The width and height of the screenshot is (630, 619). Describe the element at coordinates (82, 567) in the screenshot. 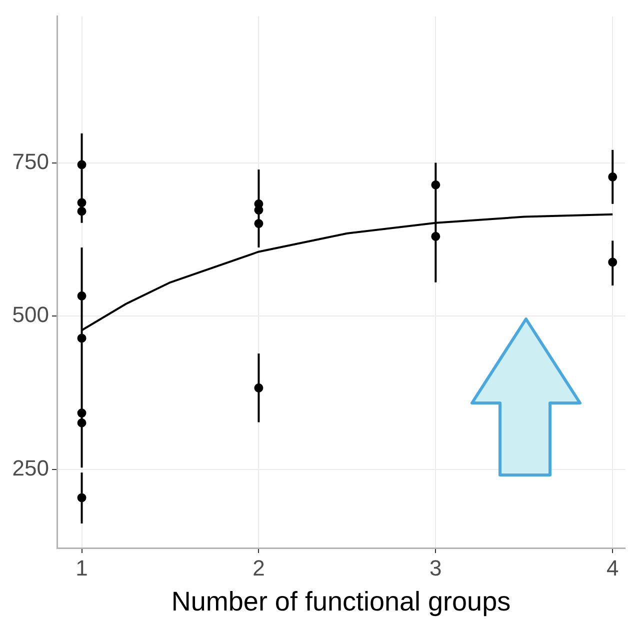

I see `x-tick-label: 1` at that location.